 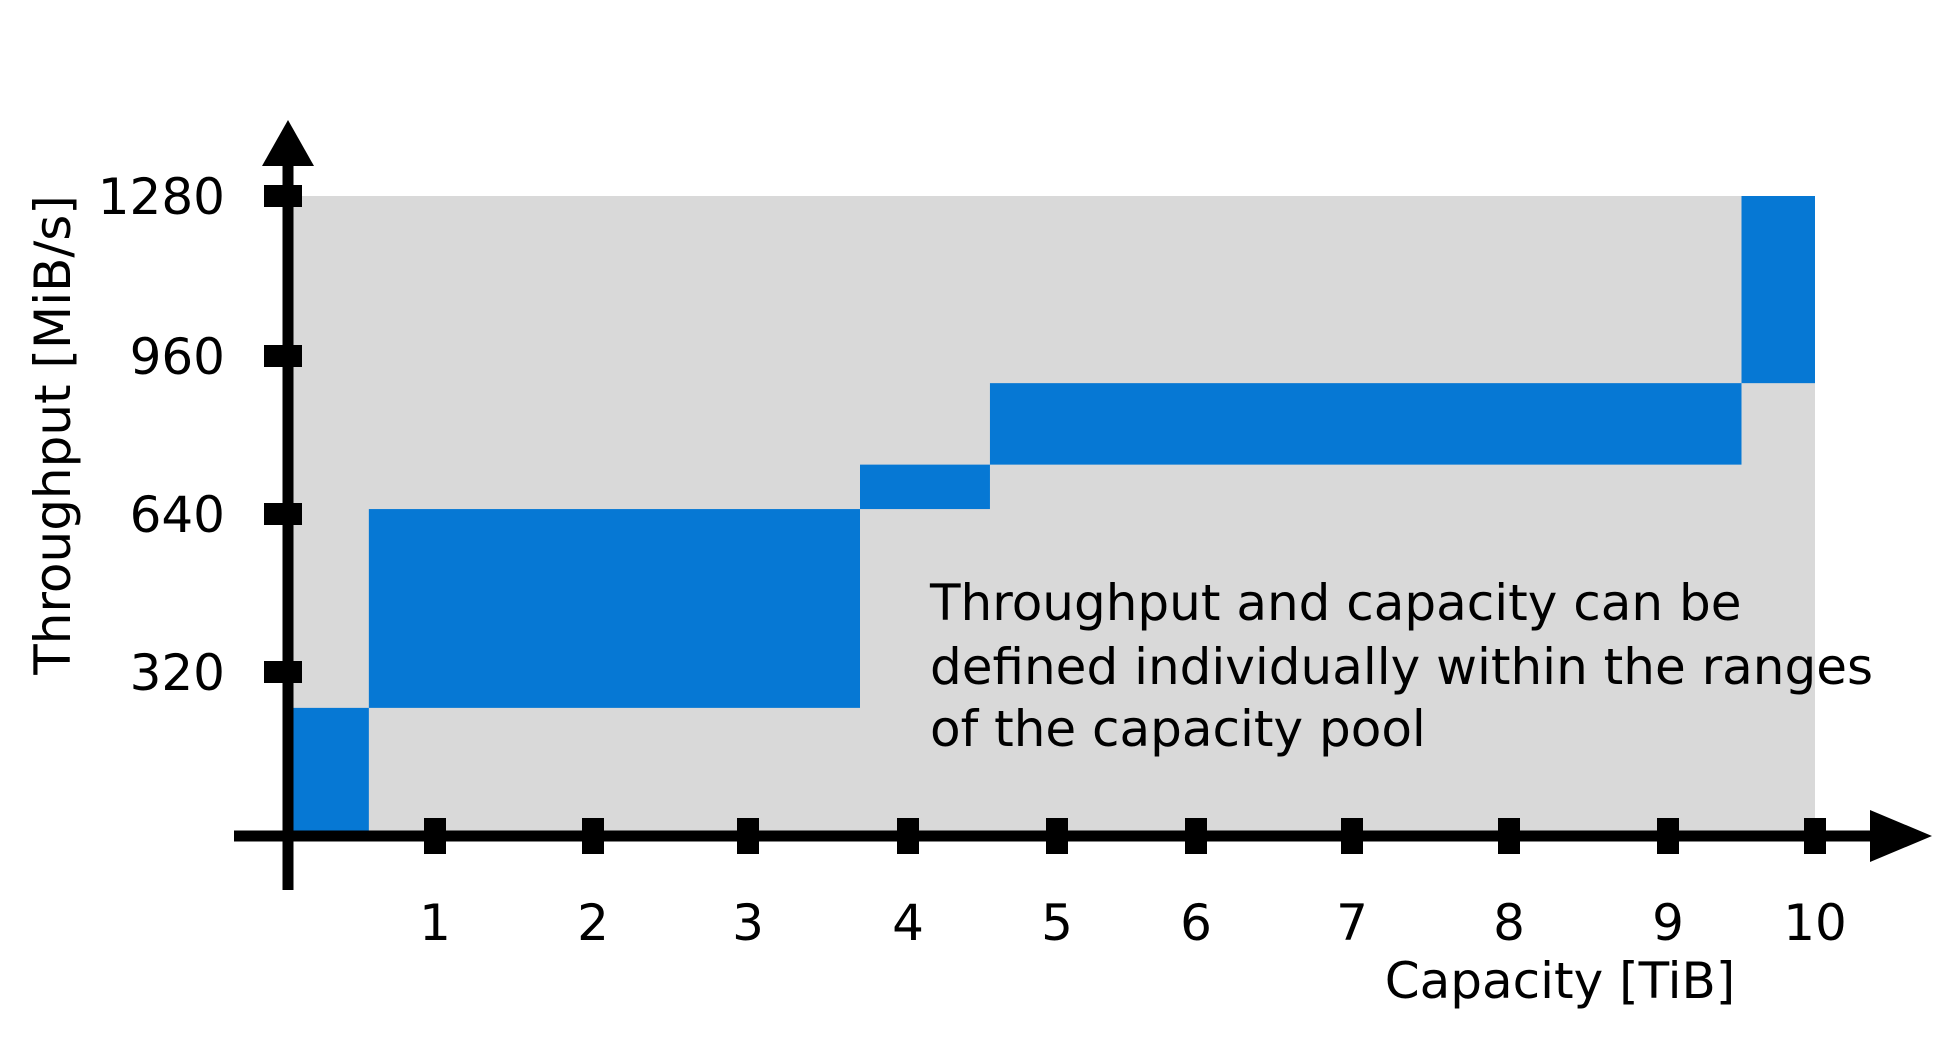 What do you see at coordinates (1668, 923) in the screenshot?
I see `x-tick-label-9: 9` at bounding box center [1668, 923].